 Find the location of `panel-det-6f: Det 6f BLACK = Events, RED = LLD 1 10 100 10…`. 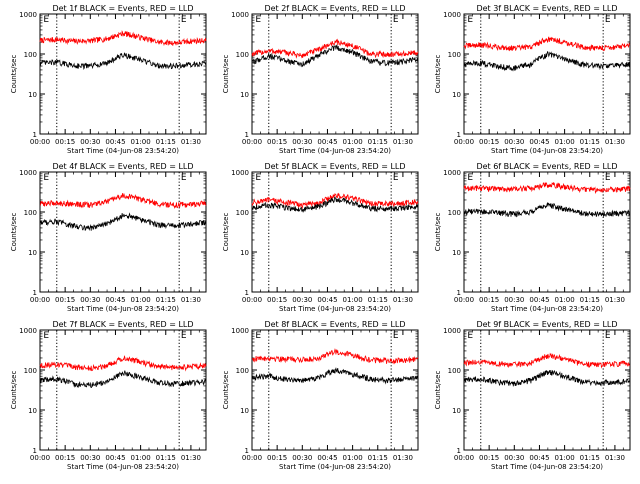

panel-det-6f: Det 6f BLACK = Events, RED = LLD 1 10 100 10… is located at coordinates (532, 237).